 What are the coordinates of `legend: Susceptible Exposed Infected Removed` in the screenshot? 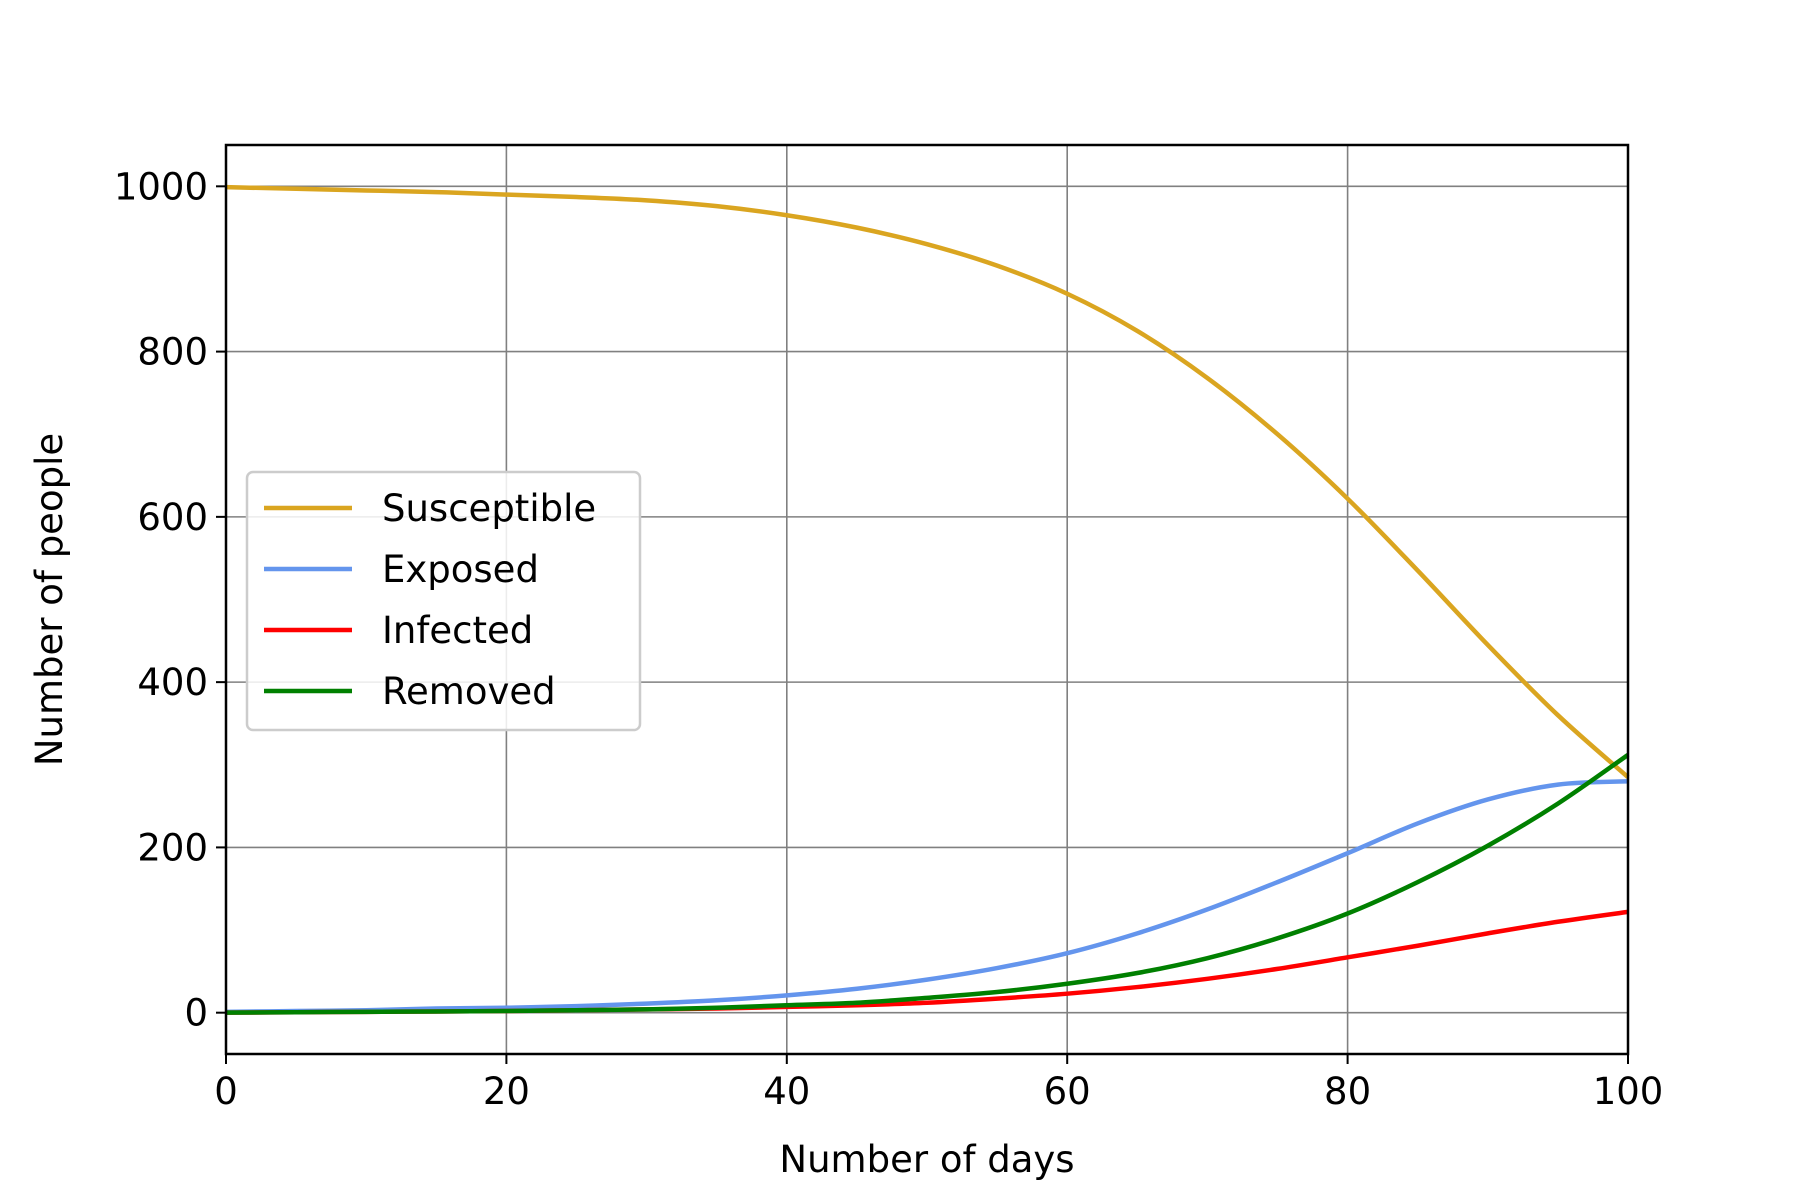 It's located at (443, 601).